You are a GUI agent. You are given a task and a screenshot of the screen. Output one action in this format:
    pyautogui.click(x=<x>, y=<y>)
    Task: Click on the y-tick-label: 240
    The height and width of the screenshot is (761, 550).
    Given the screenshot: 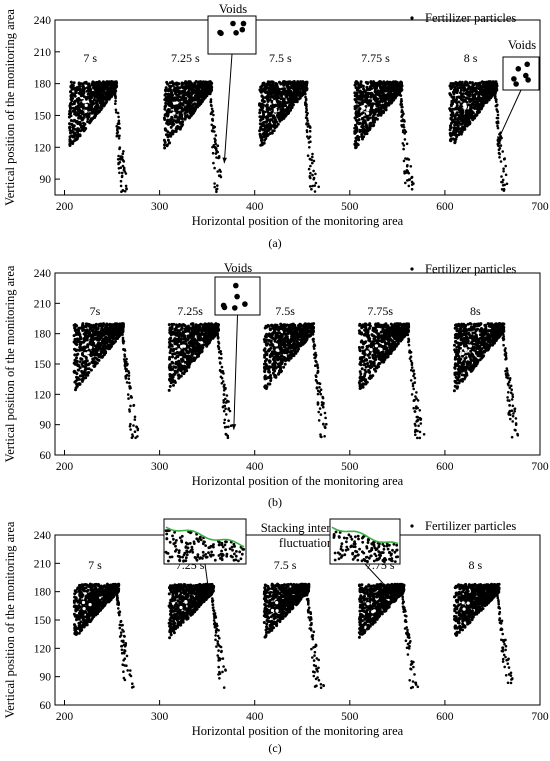 What is the action you would take?
    pyautogui.click(x=43, y=21)
    